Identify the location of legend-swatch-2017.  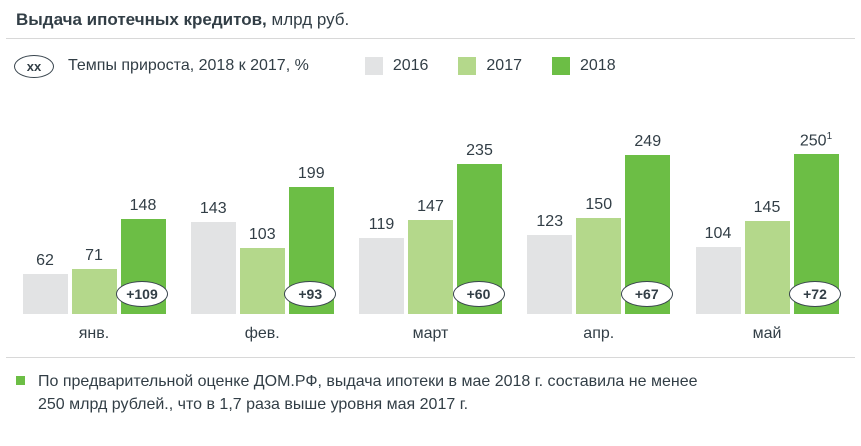
(467, 66).